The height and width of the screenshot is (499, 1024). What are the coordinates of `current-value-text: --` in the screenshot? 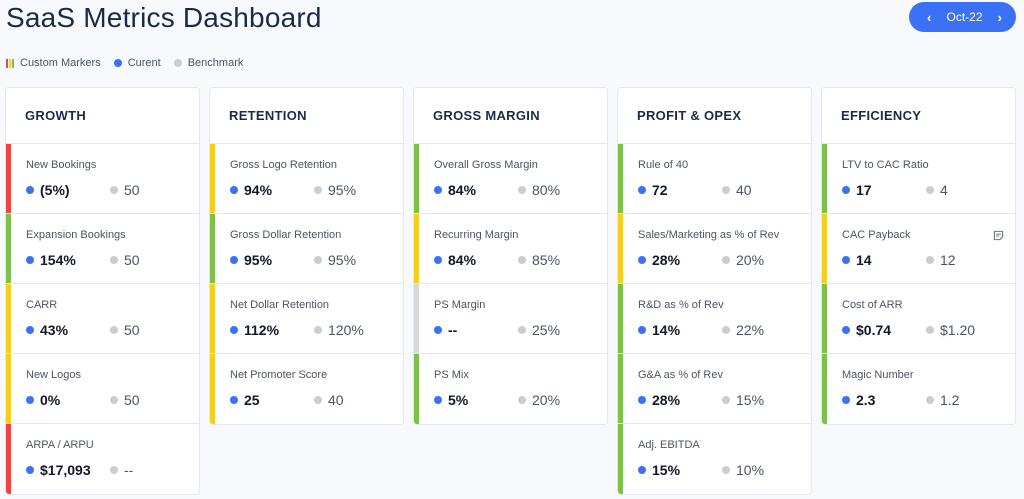 It's located at (453, 330).